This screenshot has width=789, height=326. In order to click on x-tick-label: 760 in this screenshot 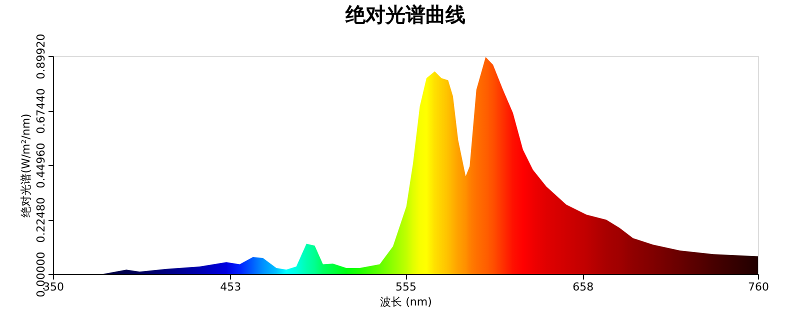, I will do `click(758, 287)`.